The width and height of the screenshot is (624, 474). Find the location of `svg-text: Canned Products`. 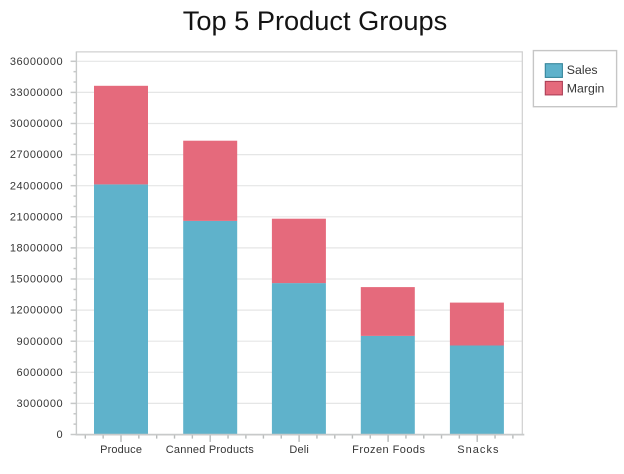

svg-text: Canned Products is located at coordinates (210, 450).